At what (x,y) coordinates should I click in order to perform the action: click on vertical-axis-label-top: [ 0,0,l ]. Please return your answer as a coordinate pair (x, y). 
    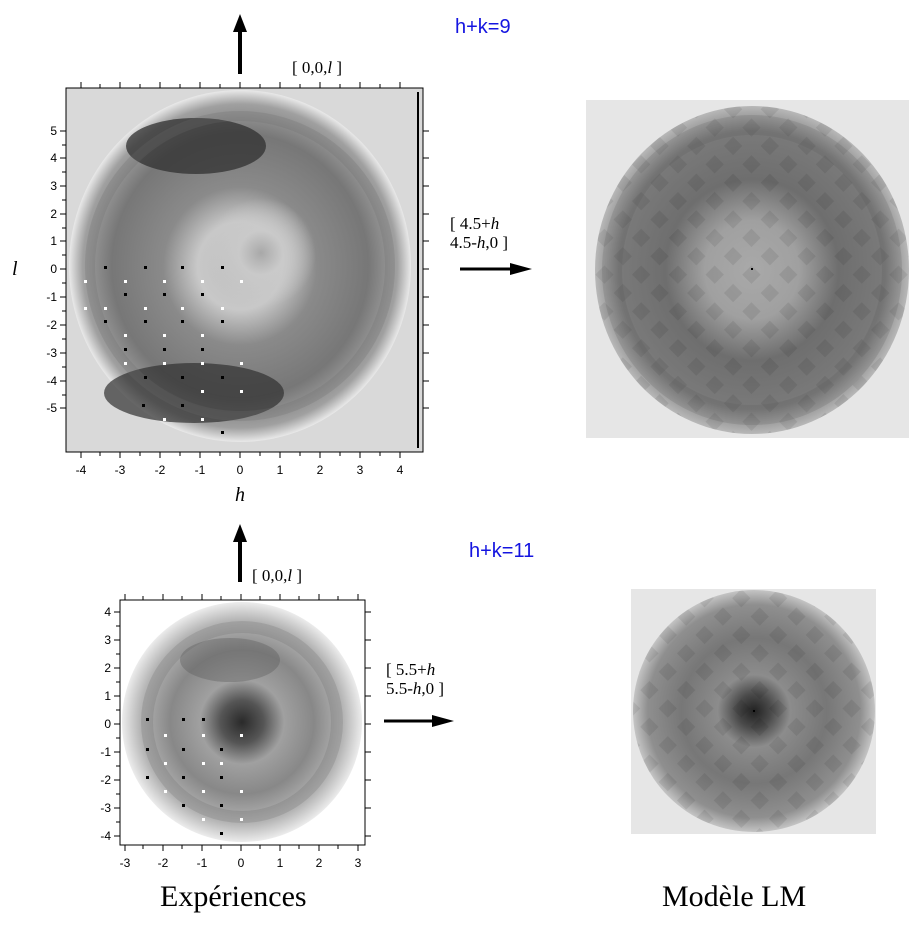
    Looking at the image, I should click on (317, 67).